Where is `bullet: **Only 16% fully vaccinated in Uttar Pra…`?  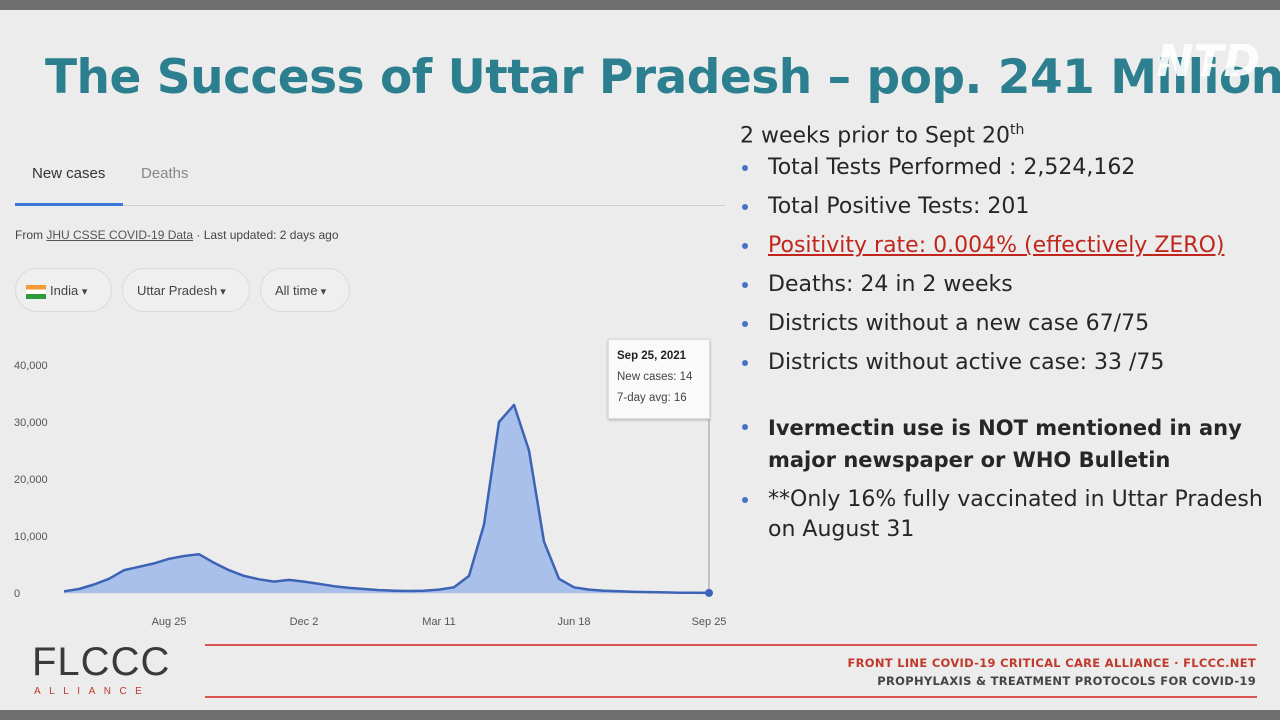 bullet: **Only 16% fully vaccinated in Uttar Pra… is located at coordinates (1002, 515).